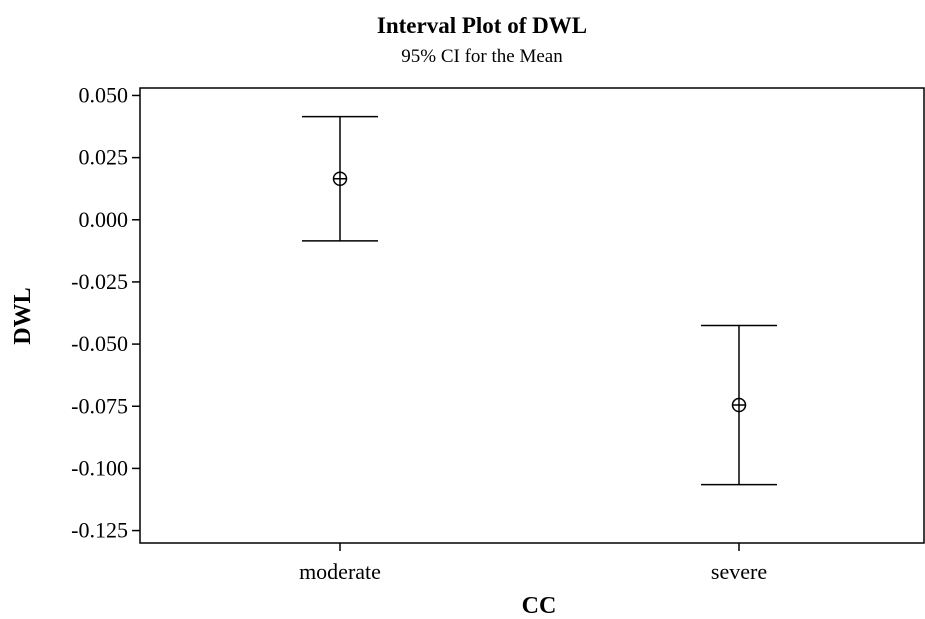 The image size is (925, 619). Describe the element at coordinates (482, 25) in the screenshot. I see `chart-title: Interval Plot of DWL` at that location.